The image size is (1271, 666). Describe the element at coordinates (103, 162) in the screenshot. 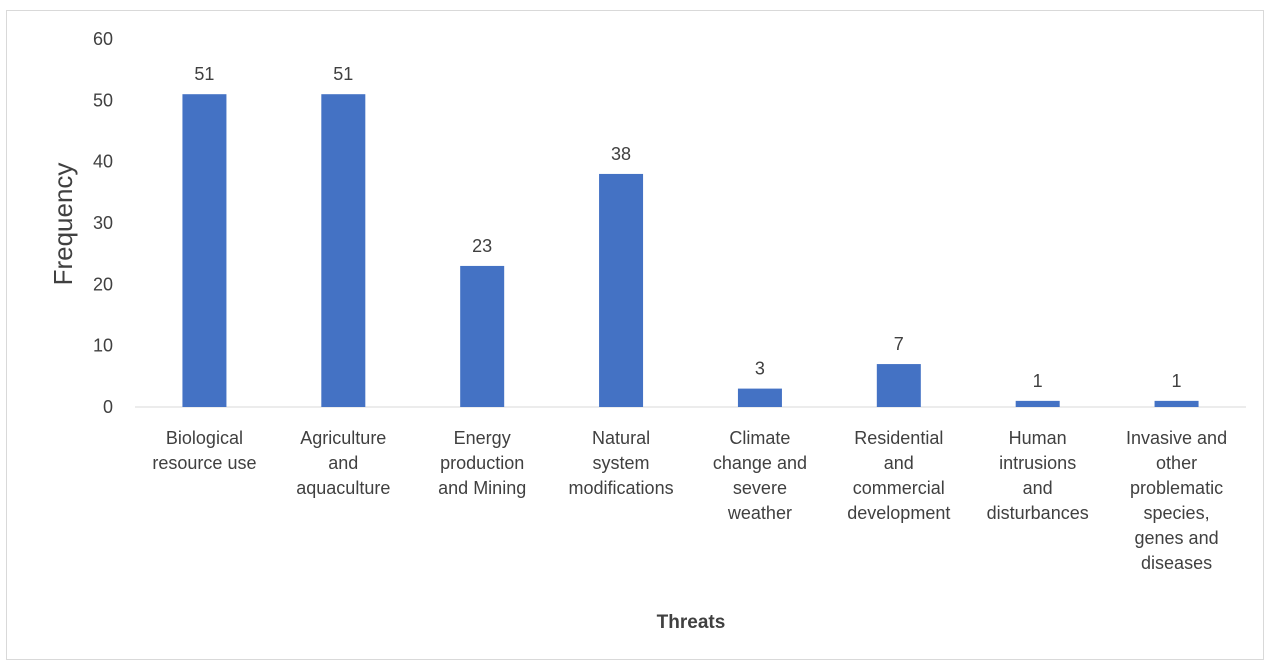

I see `y-tick-label: 40` at that location.